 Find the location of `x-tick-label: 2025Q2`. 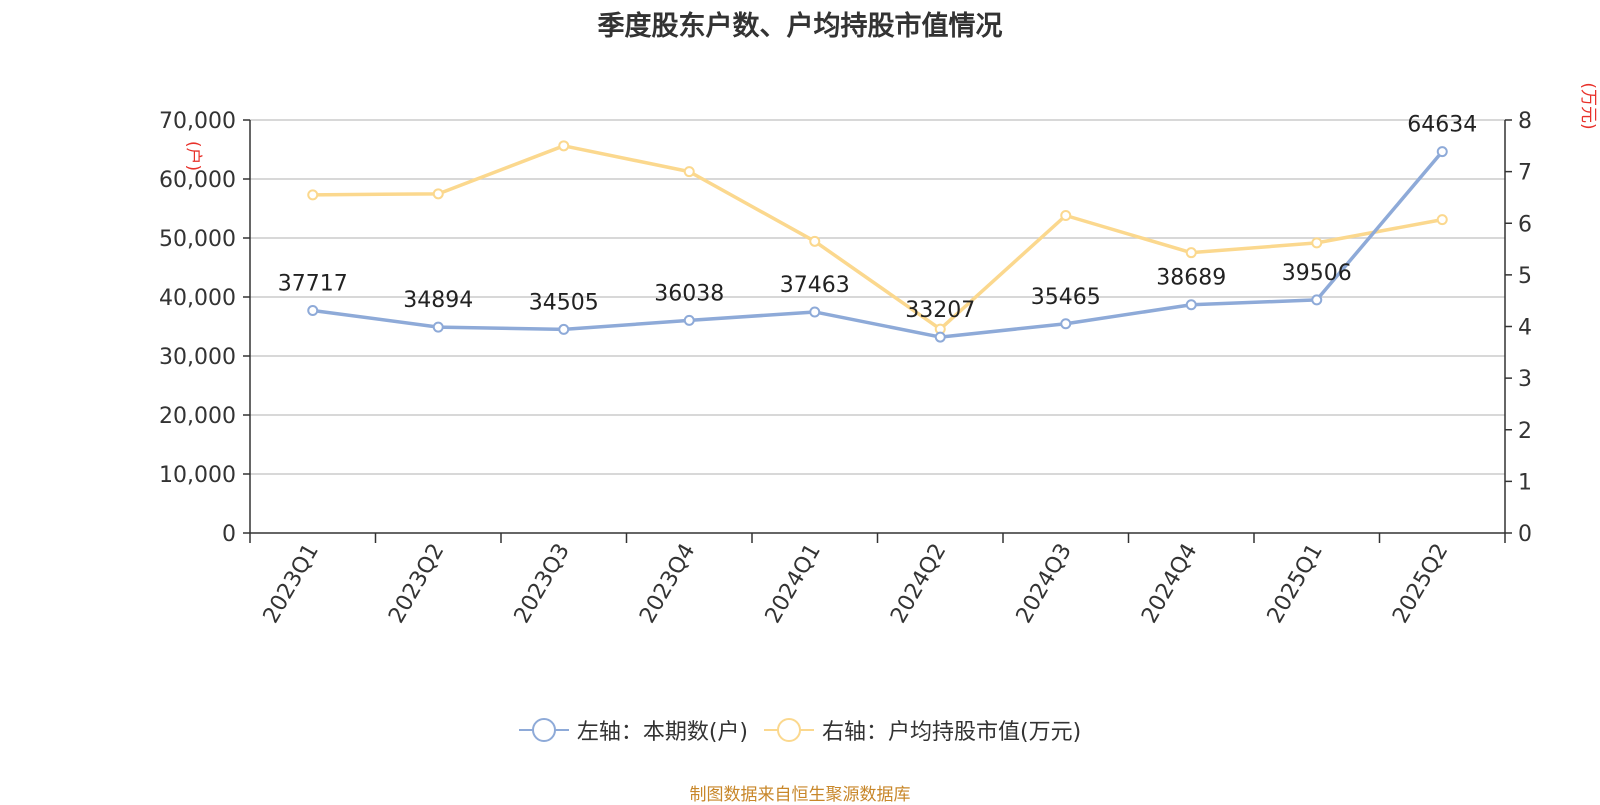

x-tick-label: 2025Q2 is located at coordinates (1420, 584).